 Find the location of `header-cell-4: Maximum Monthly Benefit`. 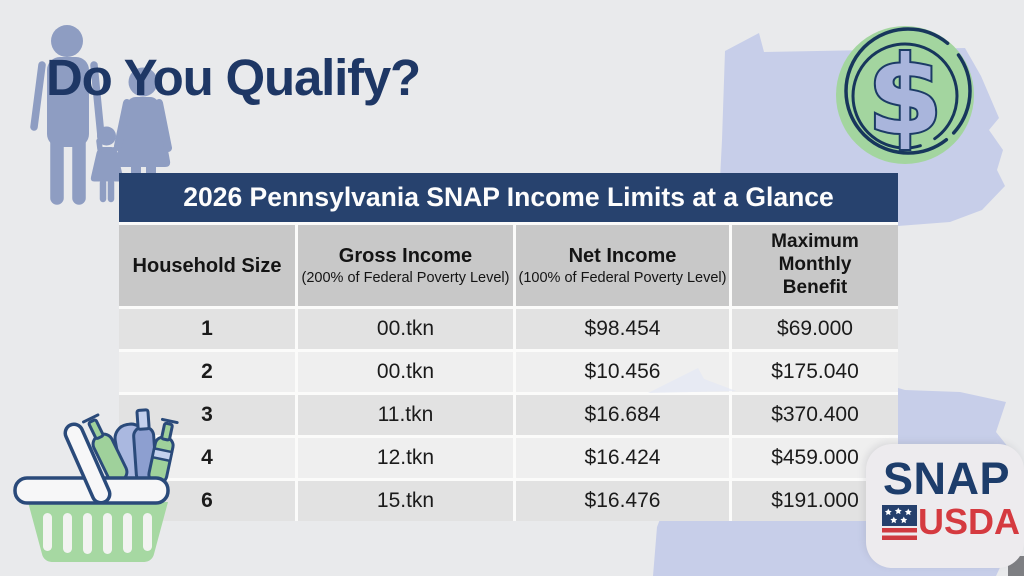

header-cell-4: Maximum Monthly Benefit is located at coordinates (815, 265).